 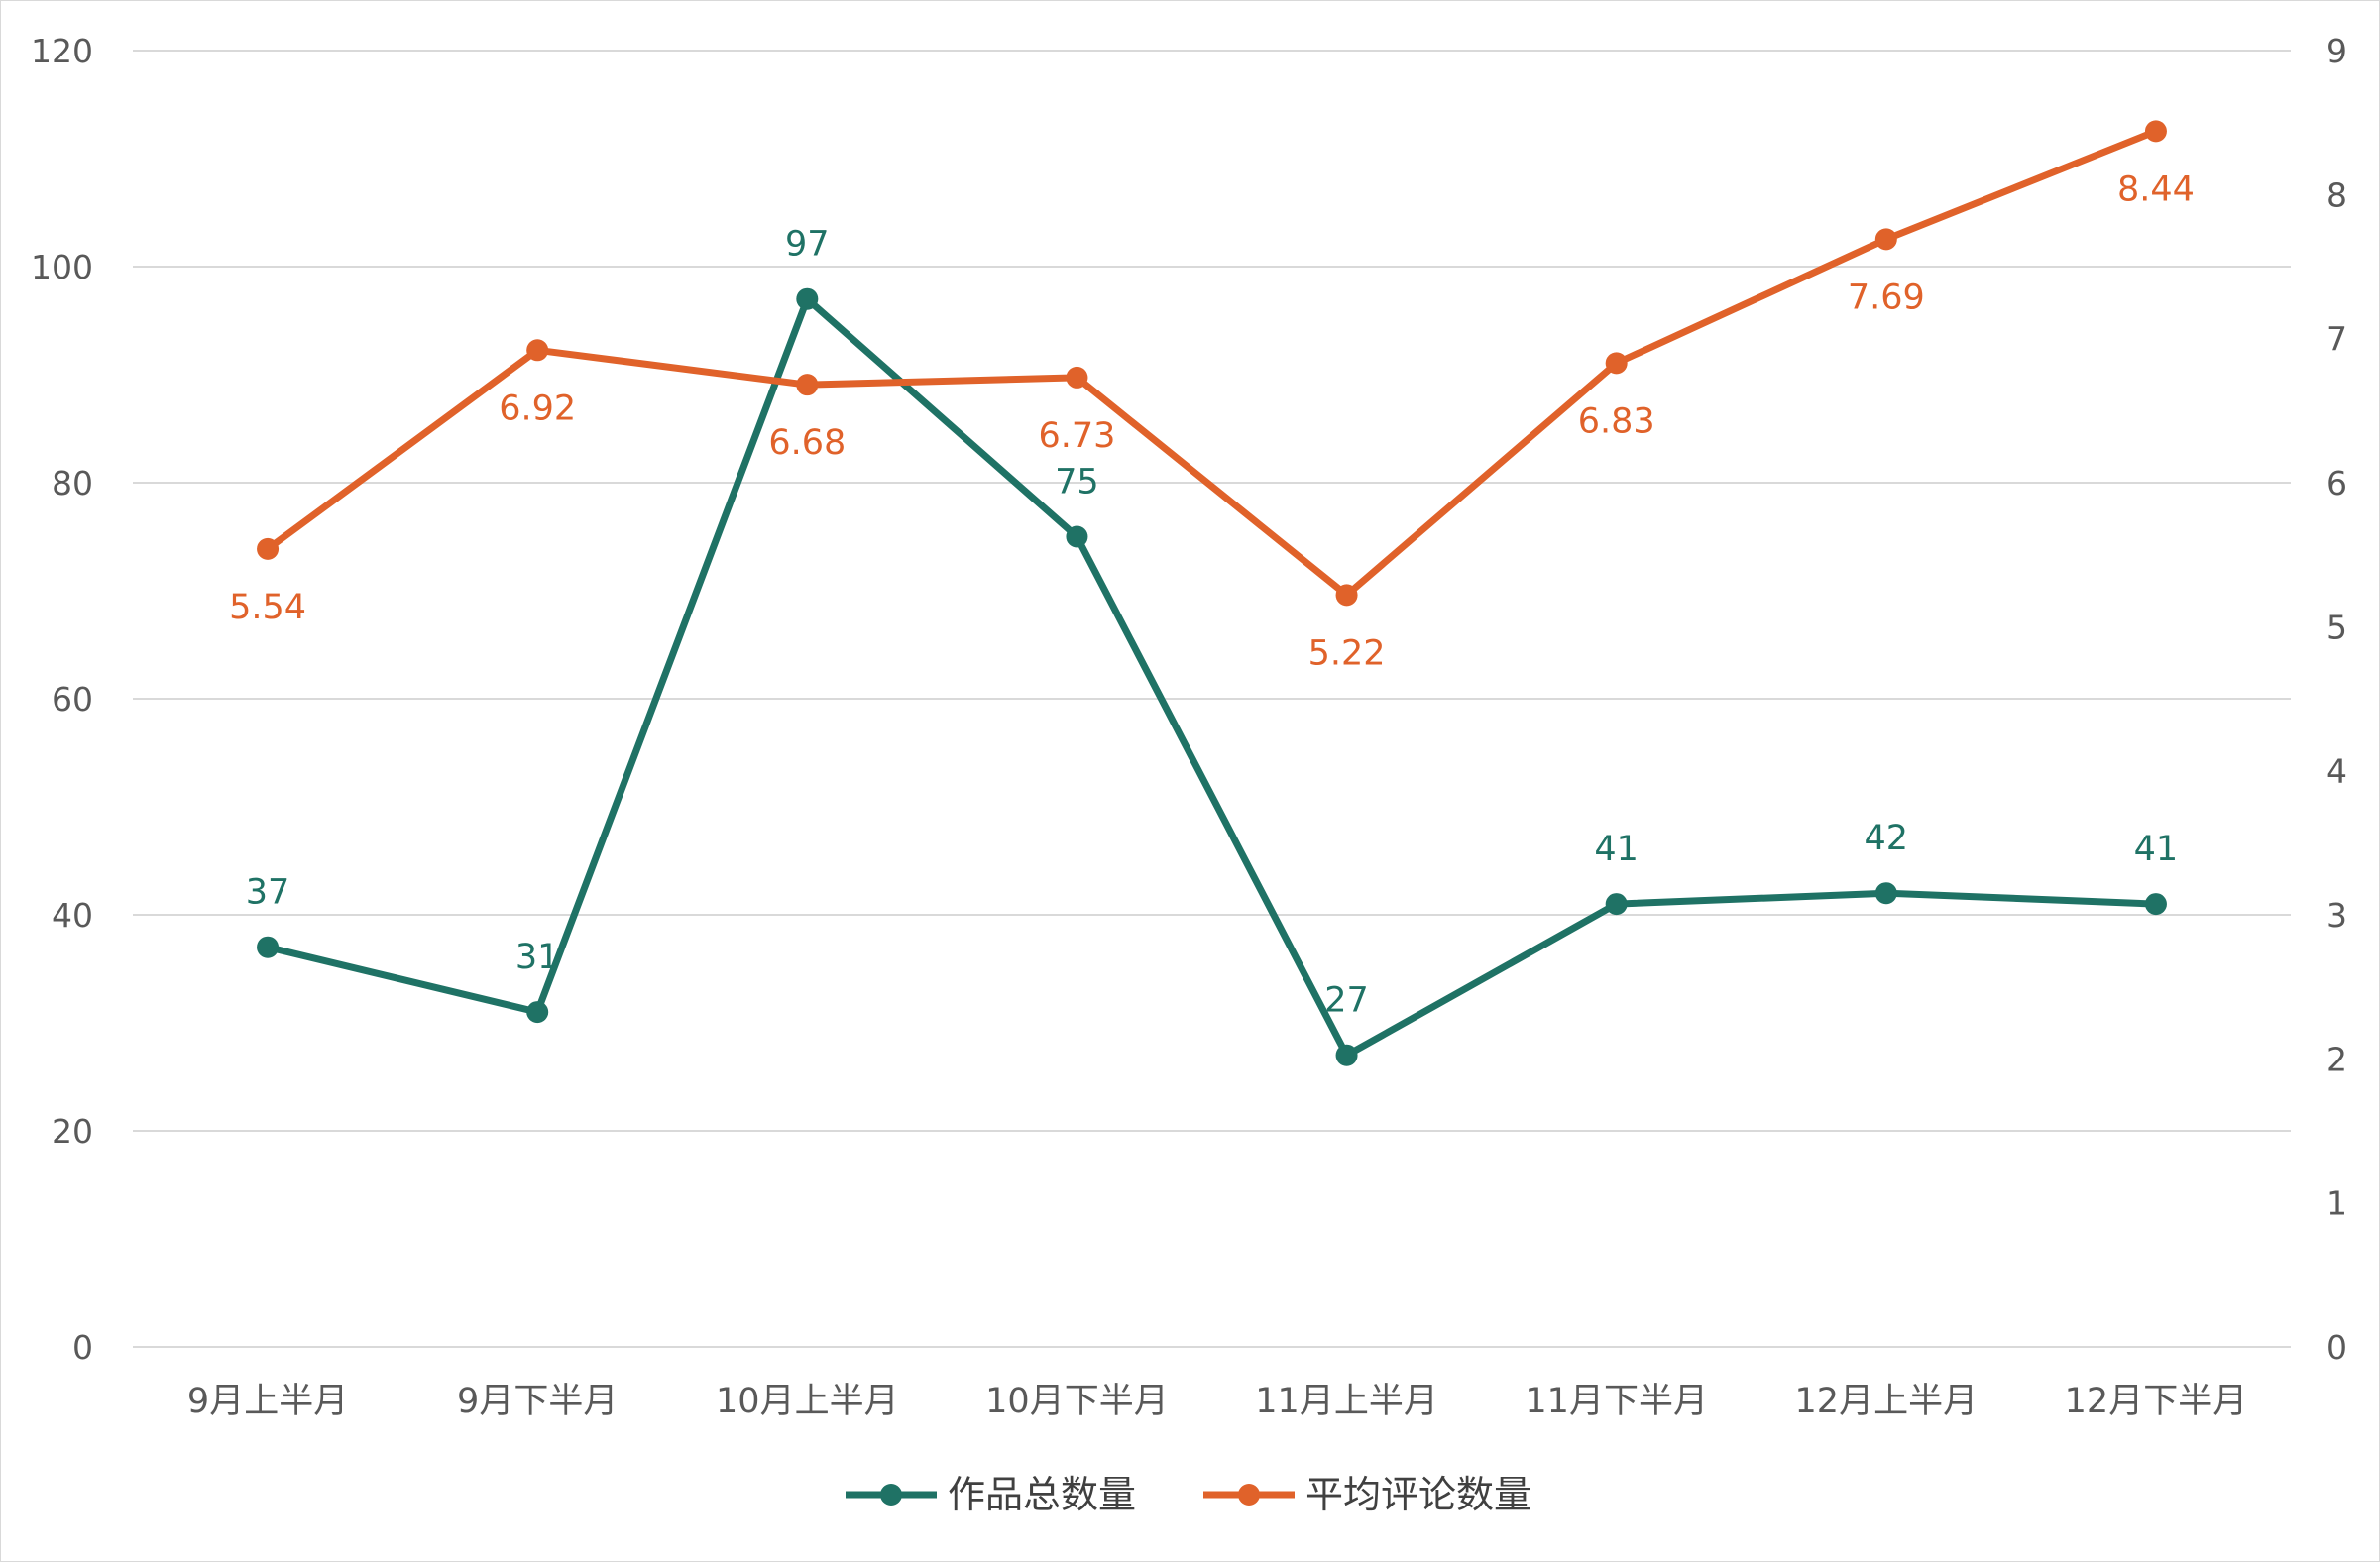 I want to click on data-label-series-2-6: 6.83, so click(x=1616, y=421).